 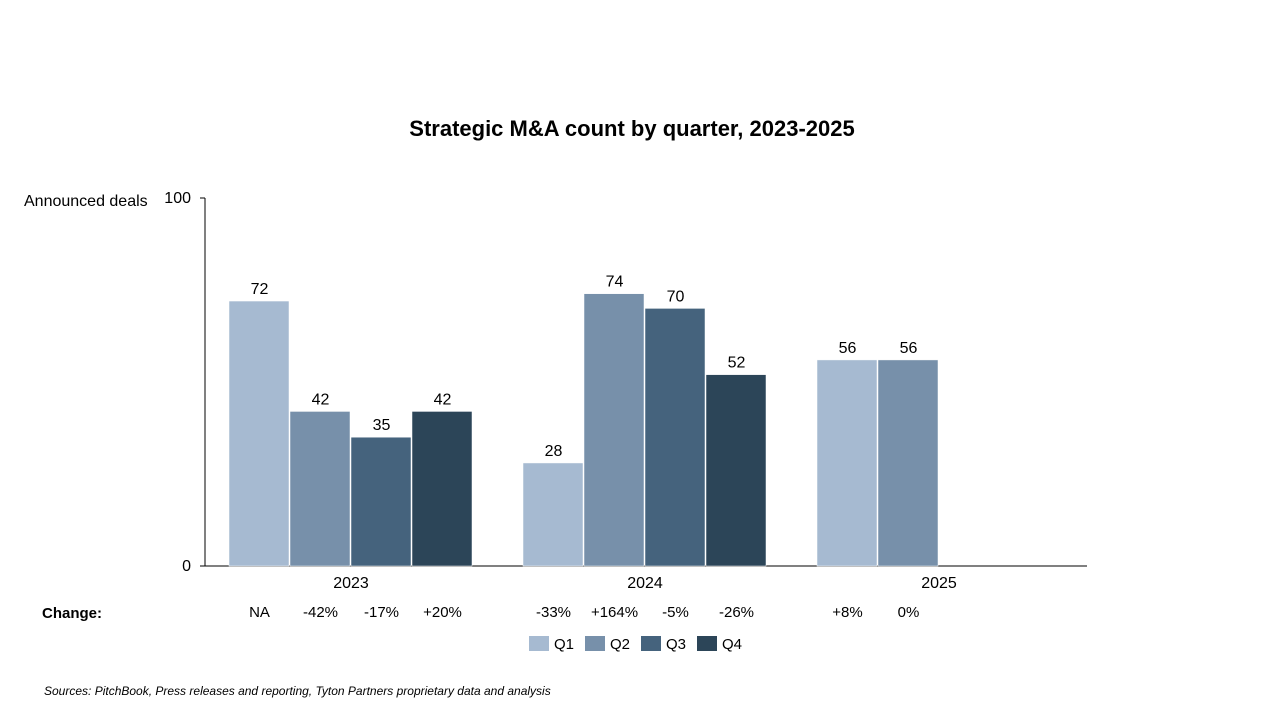 What do you see at coordinates (584, 612) in the screenshot?
I see `change-values-group: NA -42% -17% +20% -33% +164% -5% -26% +8% 0%` at bounding box center [584, 612].